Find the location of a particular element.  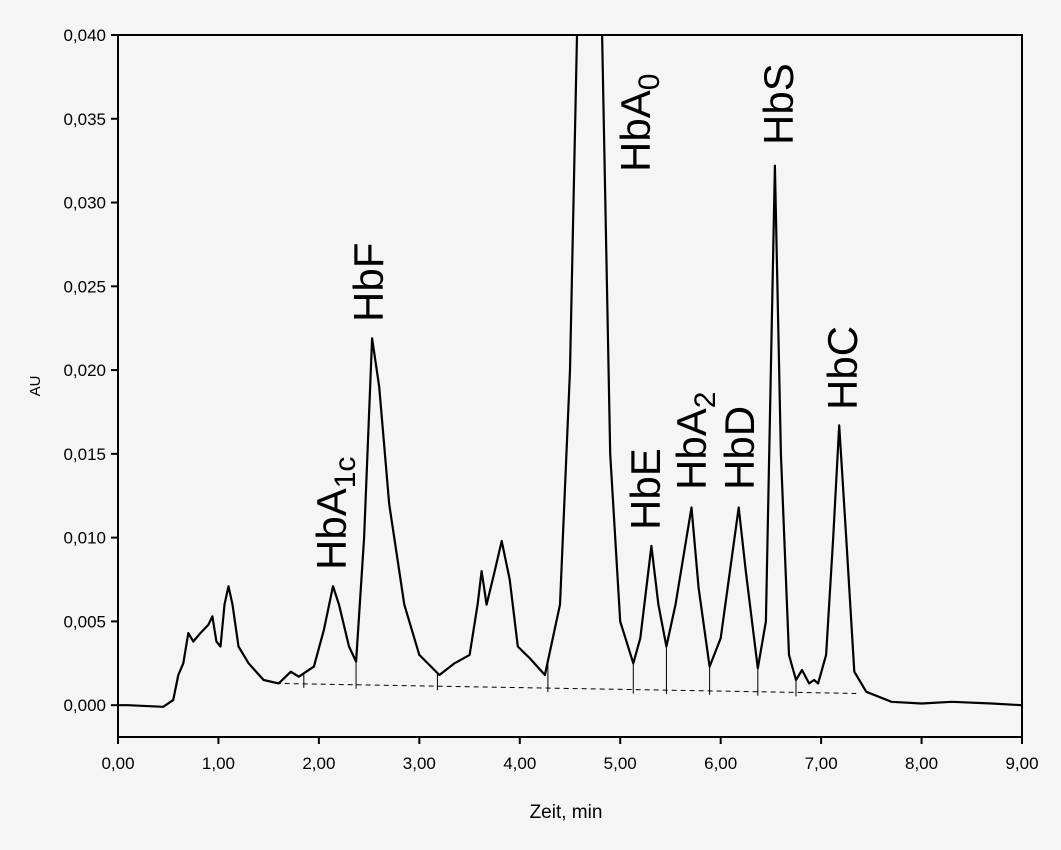

y-tick-label: 0,000 is located at coordinates (84, 705).